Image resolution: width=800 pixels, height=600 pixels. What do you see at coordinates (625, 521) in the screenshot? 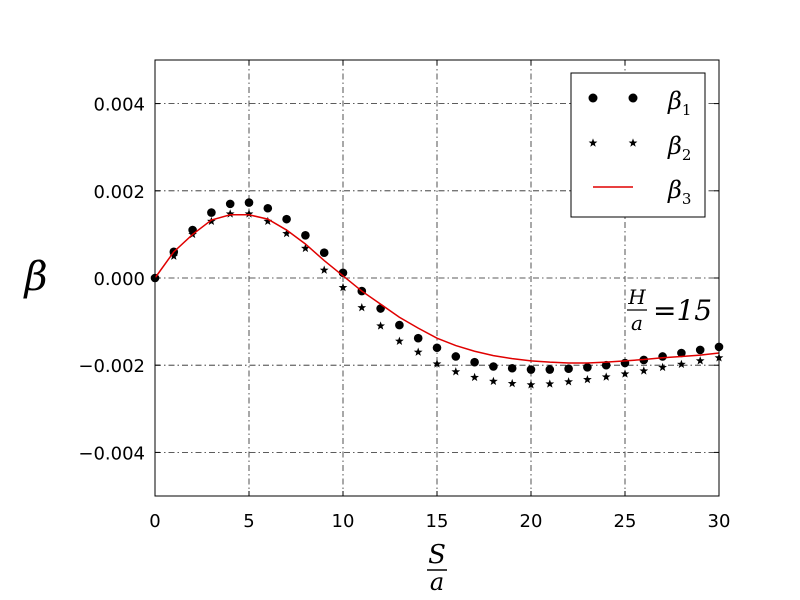
I see `x-tick-label: 25` at bounding box center [625, 521].